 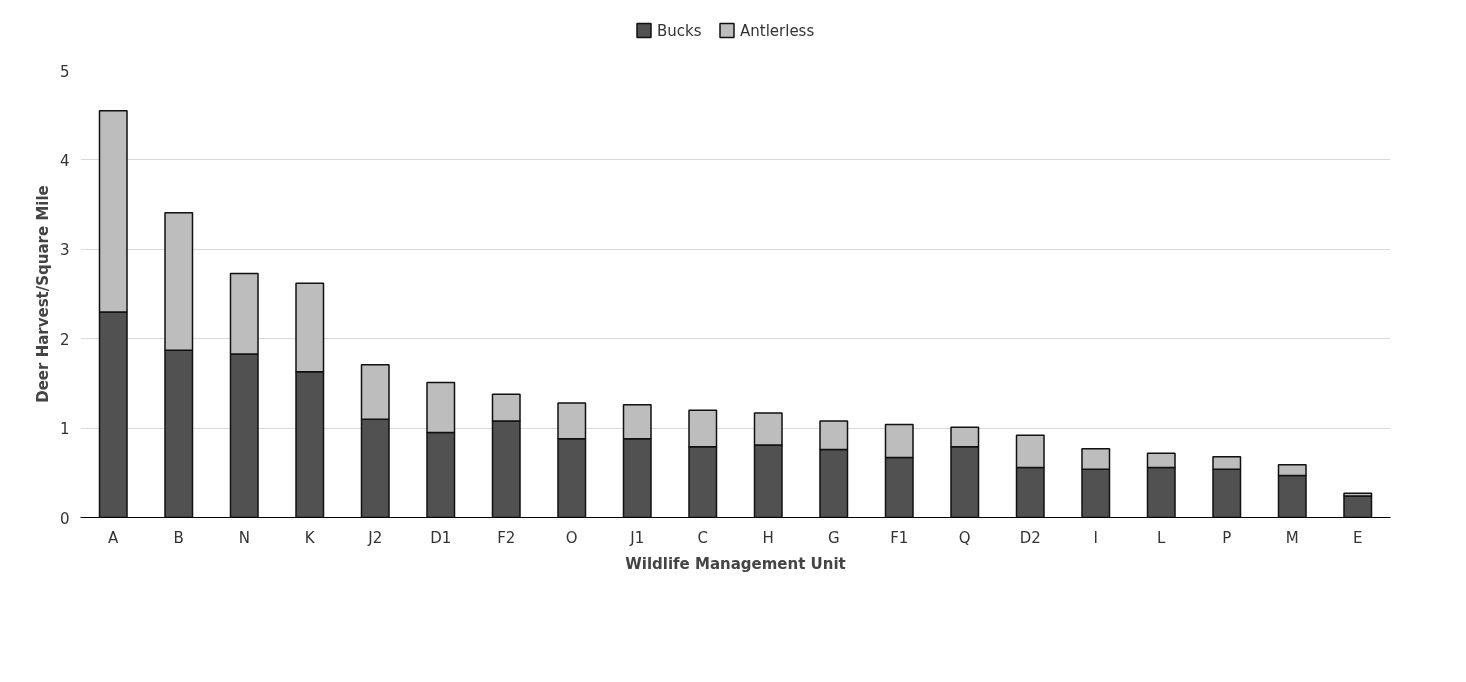 I want to click on legend-label: Bucks, so click(x=679, y=30).